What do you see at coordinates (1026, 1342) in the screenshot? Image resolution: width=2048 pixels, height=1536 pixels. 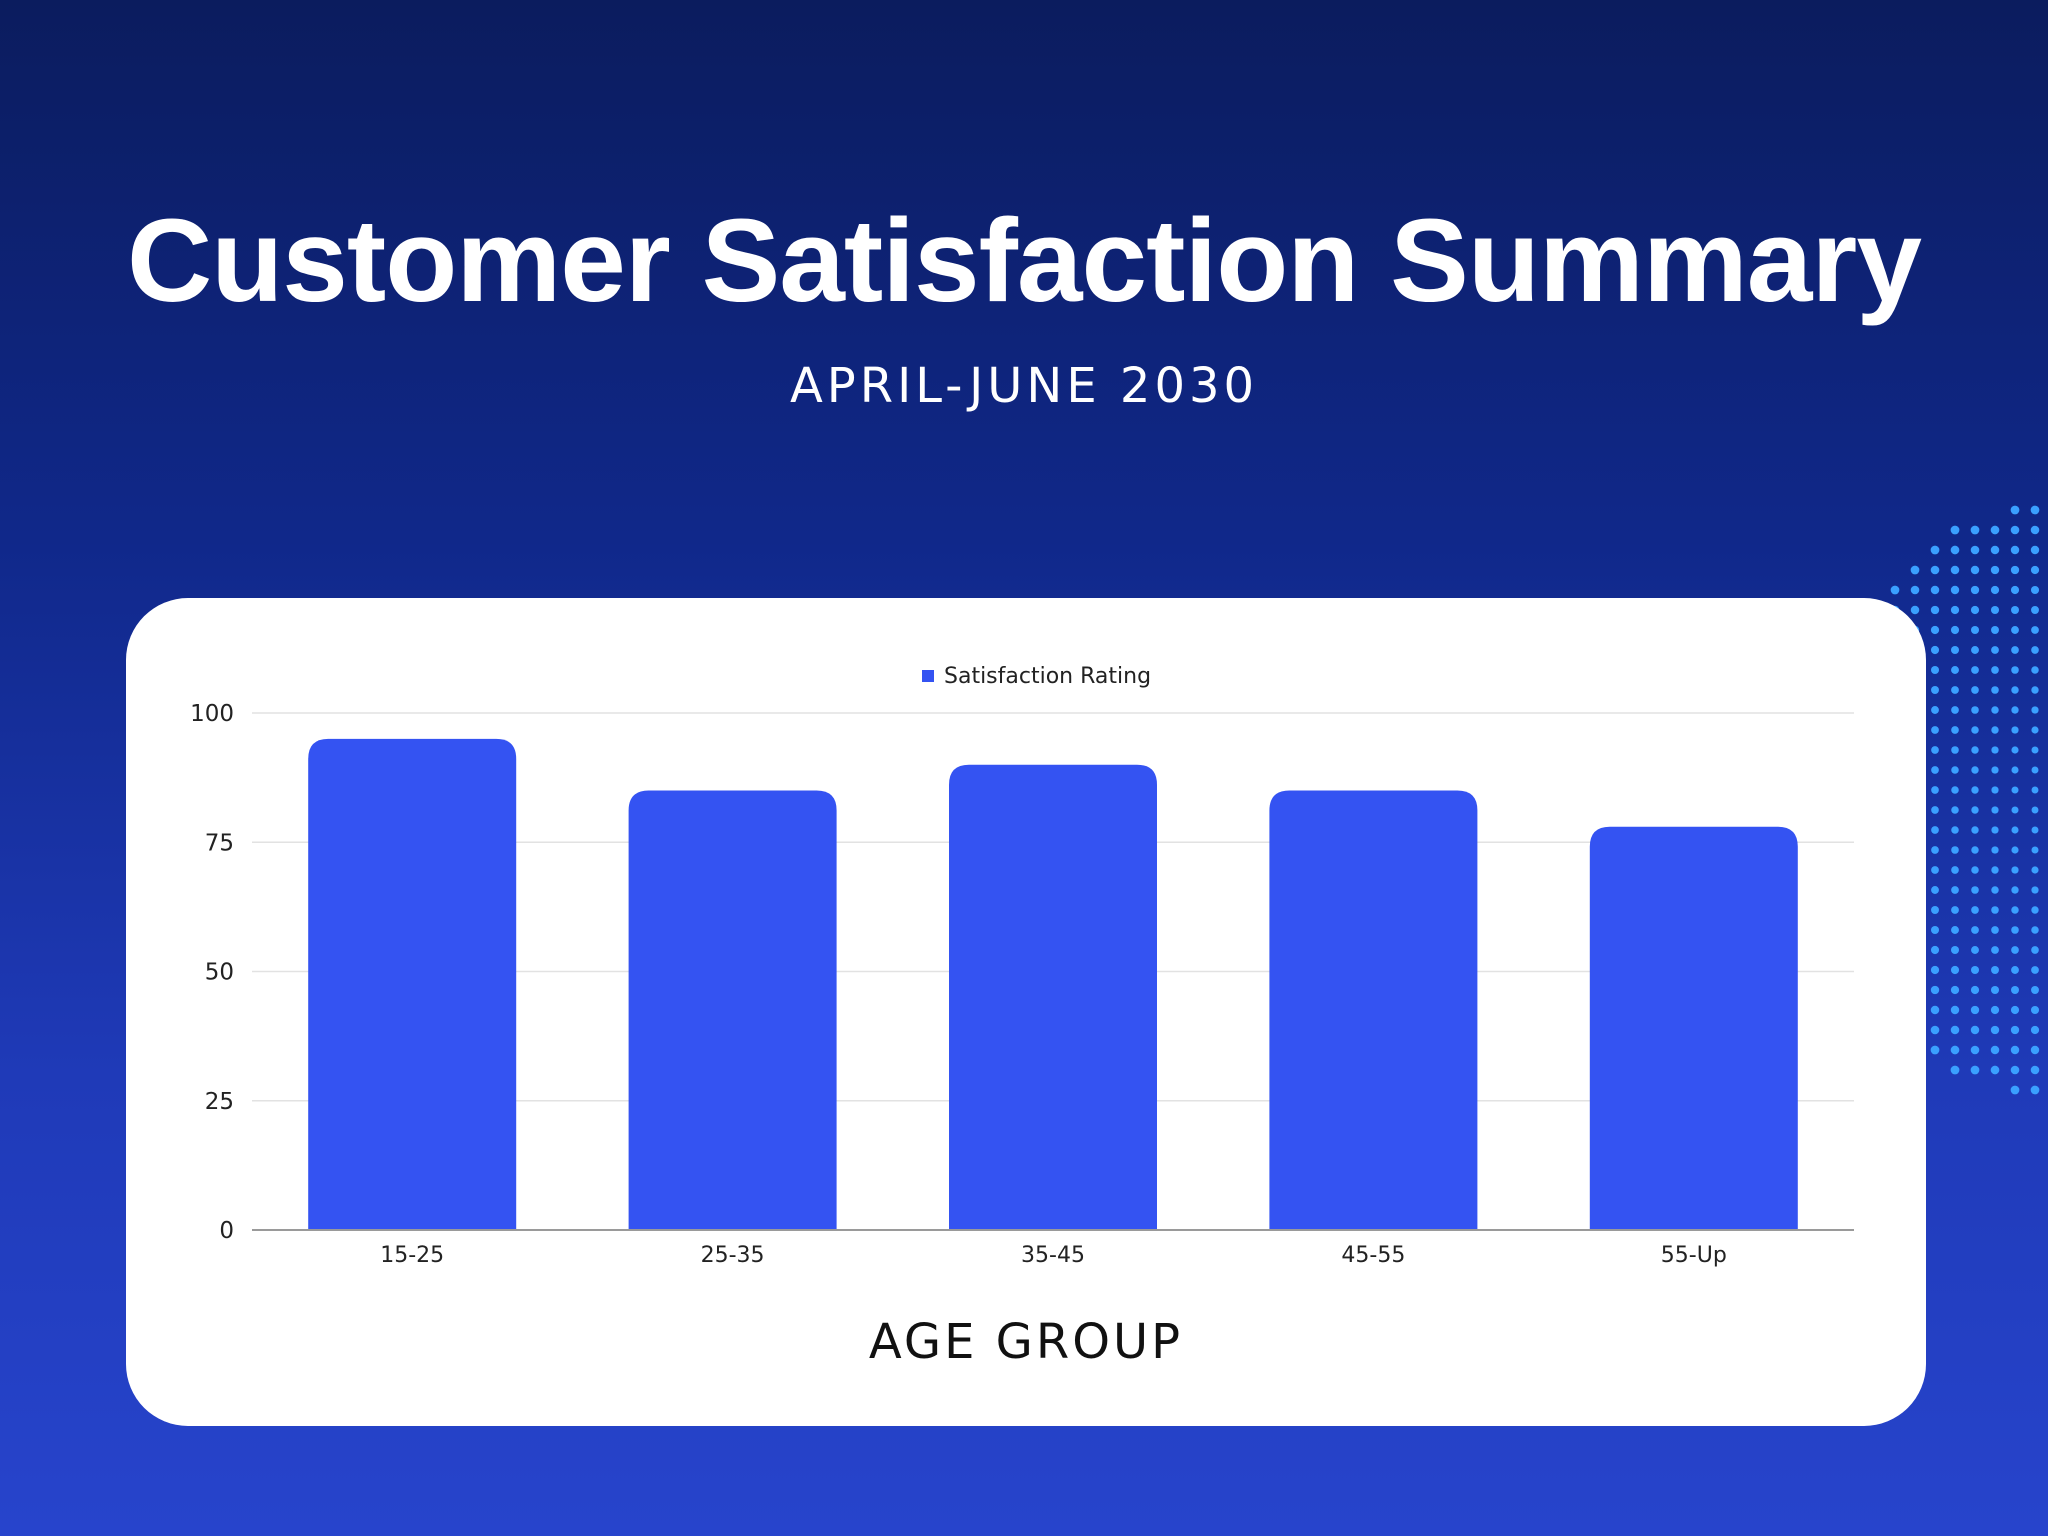 I see `x-axis-title: AGE GROUP` at bounding box center [1026, 1342].